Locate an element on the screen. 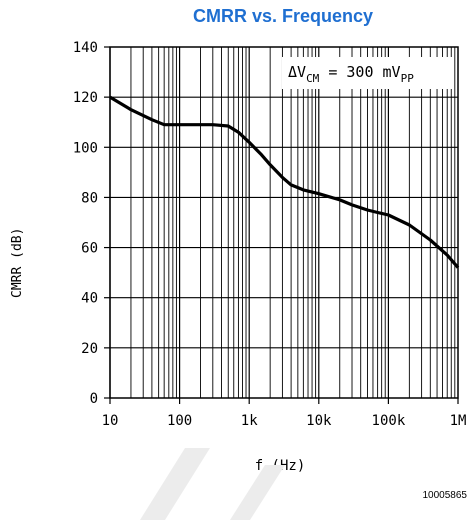  y-tick-label: 140 is located at coordinates (85, 48).